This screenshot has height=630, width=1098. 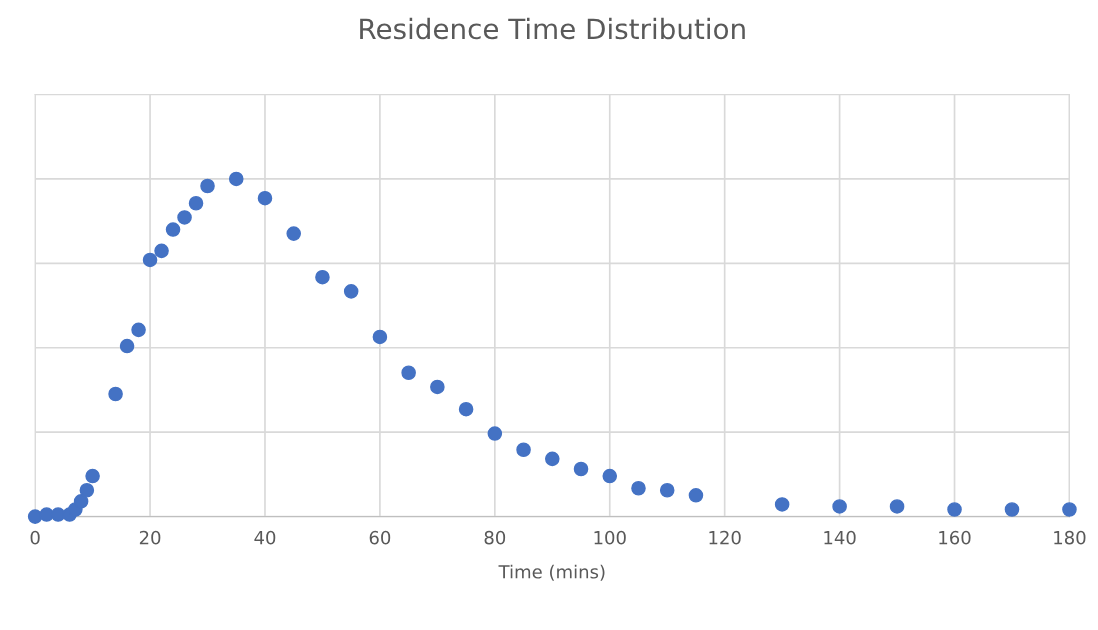 What do you see at coordinates (840, 537) in the screenshot?
I see `x-tick-label: 140` at bounding box center [840, 537].